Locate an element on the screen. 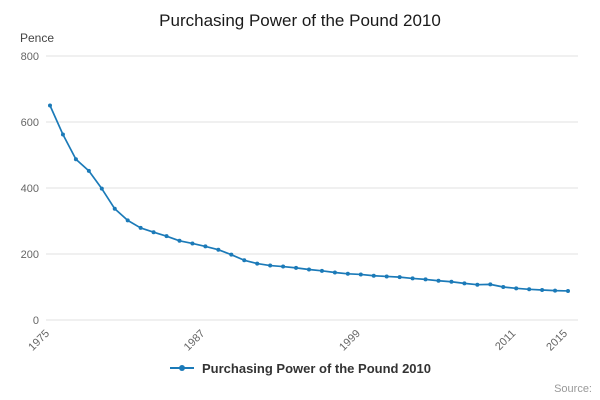 The height and width of the screenshot is (400, 600). x-tick-label: 1999 is located at coordinates (350, 341).